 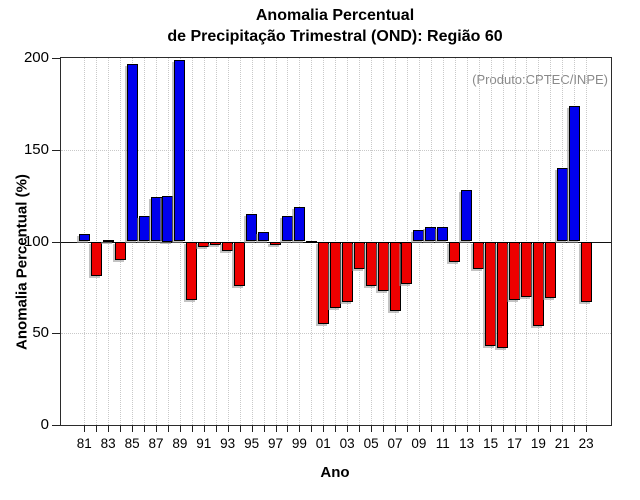 I want to click on y-tick-label: 200, so click(x=36, y=57).